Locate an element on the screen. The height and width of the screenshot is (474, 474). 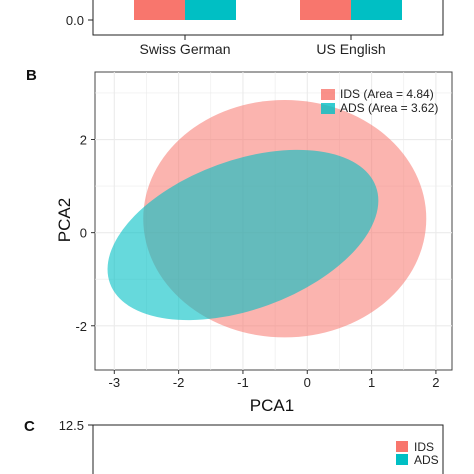
panel-a-bars is located at coordinates (268, 10).